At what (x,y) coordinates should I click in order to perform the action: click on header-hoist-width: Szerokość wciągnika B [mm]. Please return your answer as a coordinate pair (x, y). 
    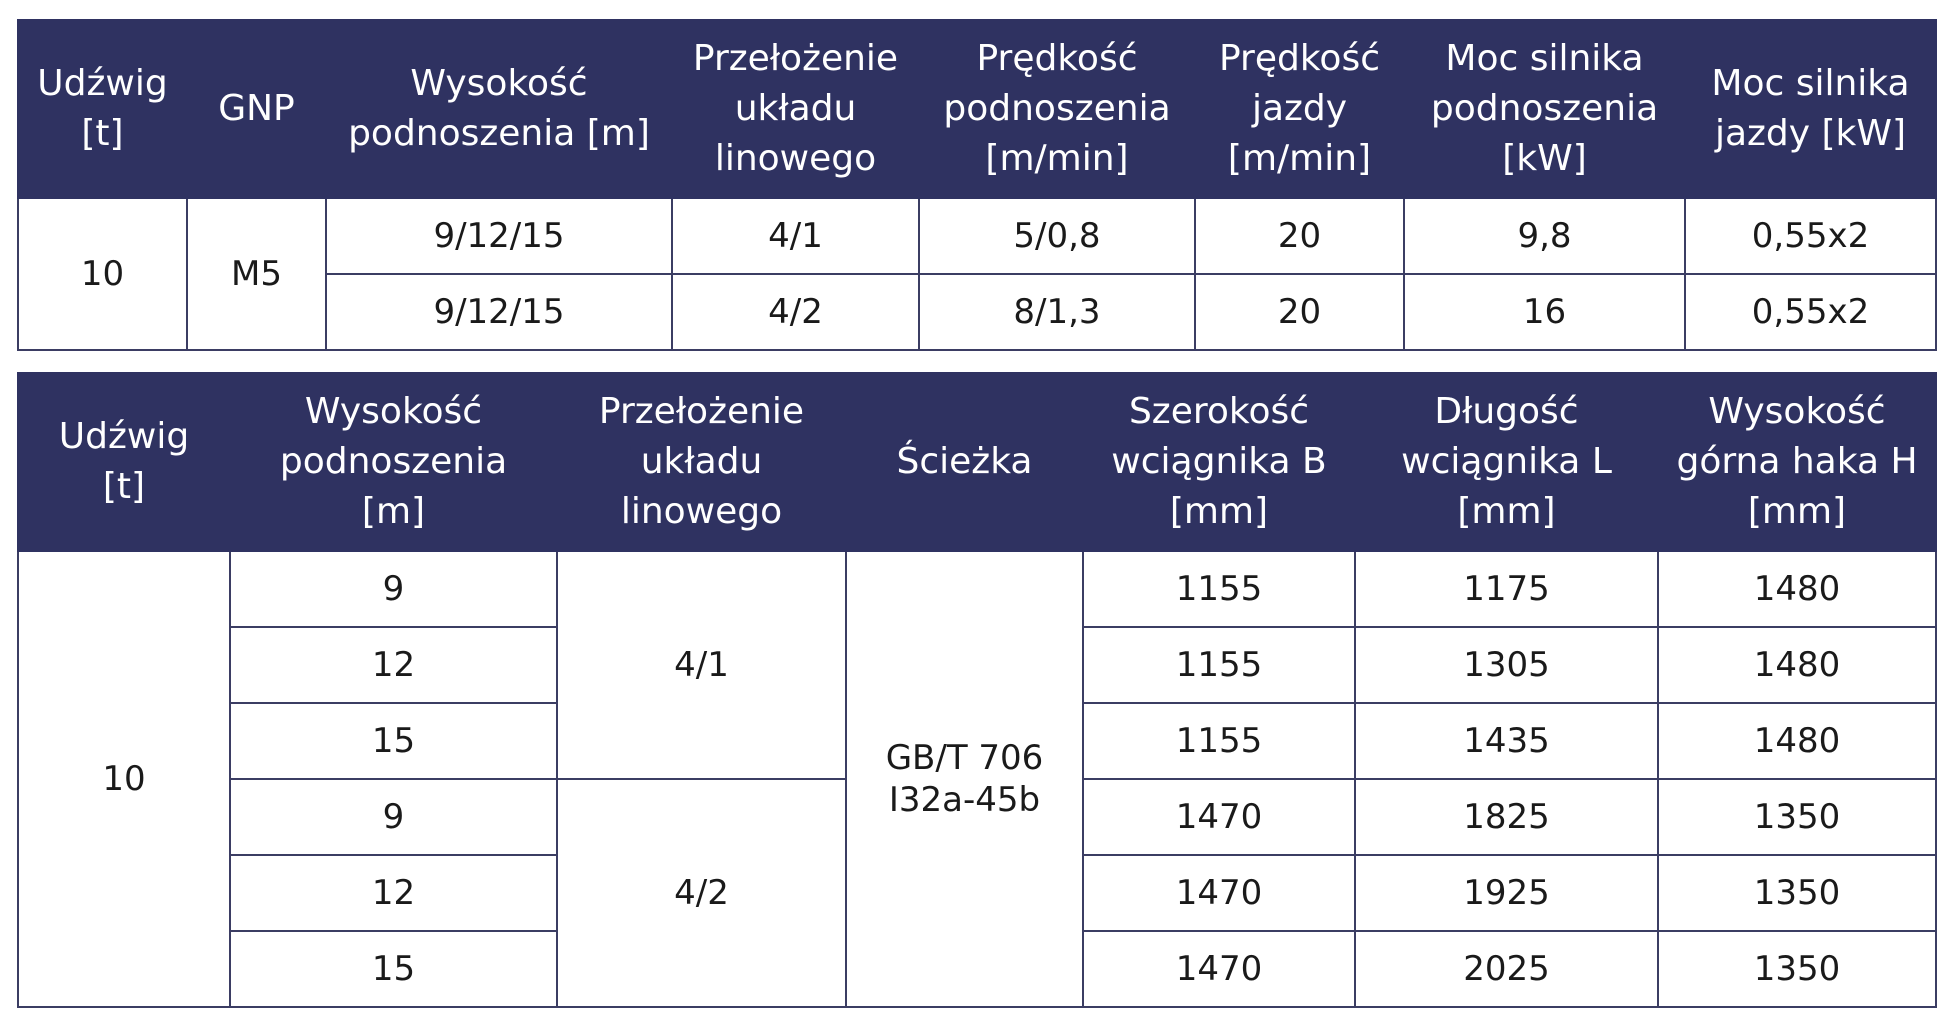
    Looking at the image, I should click on (1219, 462).